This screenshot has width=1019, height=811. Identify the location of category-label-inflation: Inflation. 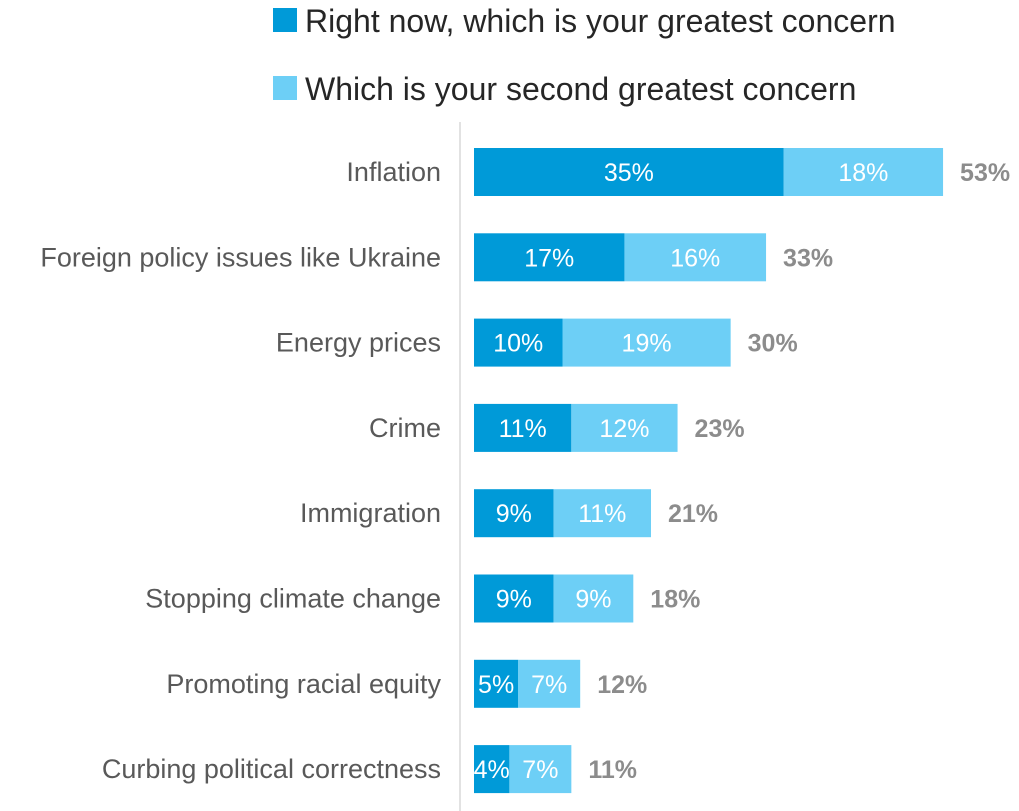
(393, 172).